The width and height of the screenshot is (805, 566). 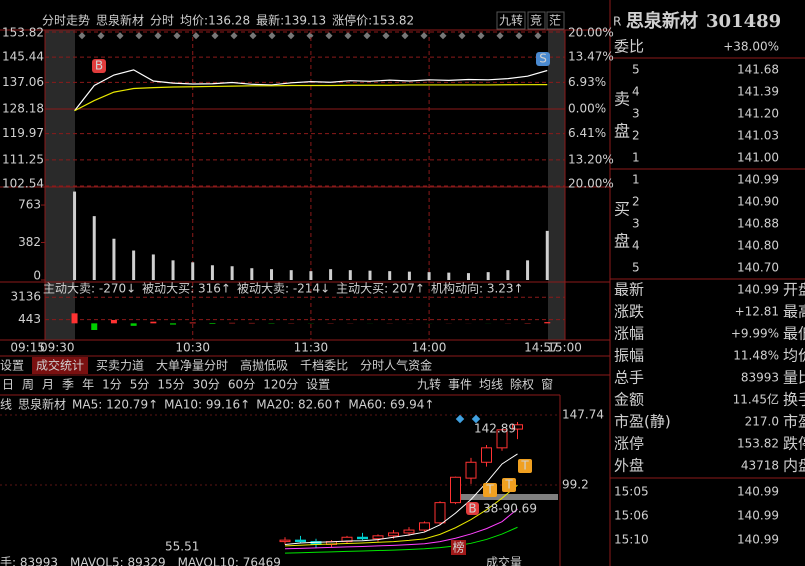 What do you see at coordinates (491, 385) in the screenshot?
I see `tool-button: 均线` at bounding box center [491, 385].